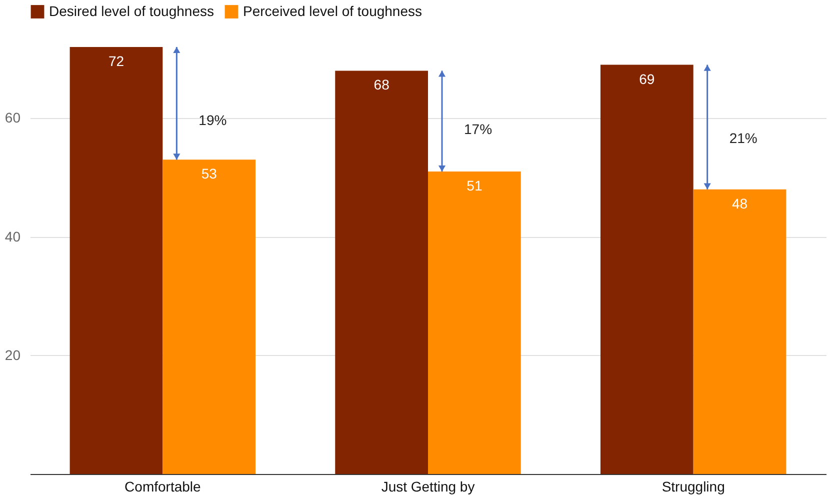 Image resolution: width=830 pixels, height=498 pixels. I want to click on annotation: 19%, so click(212, 120).